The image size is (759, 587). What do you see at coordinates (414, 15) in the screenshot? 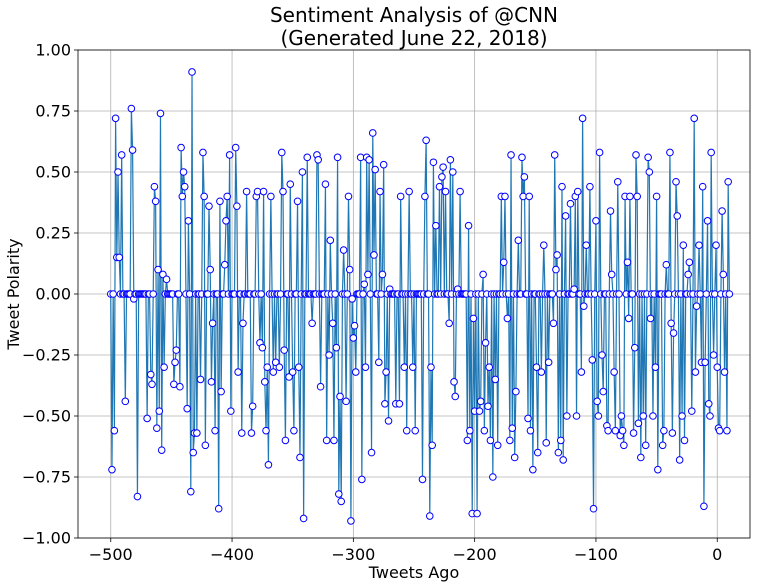
I see `chart-title-line-1: Sentiment Analysis of @CNN` at bounding box center [414, 15].